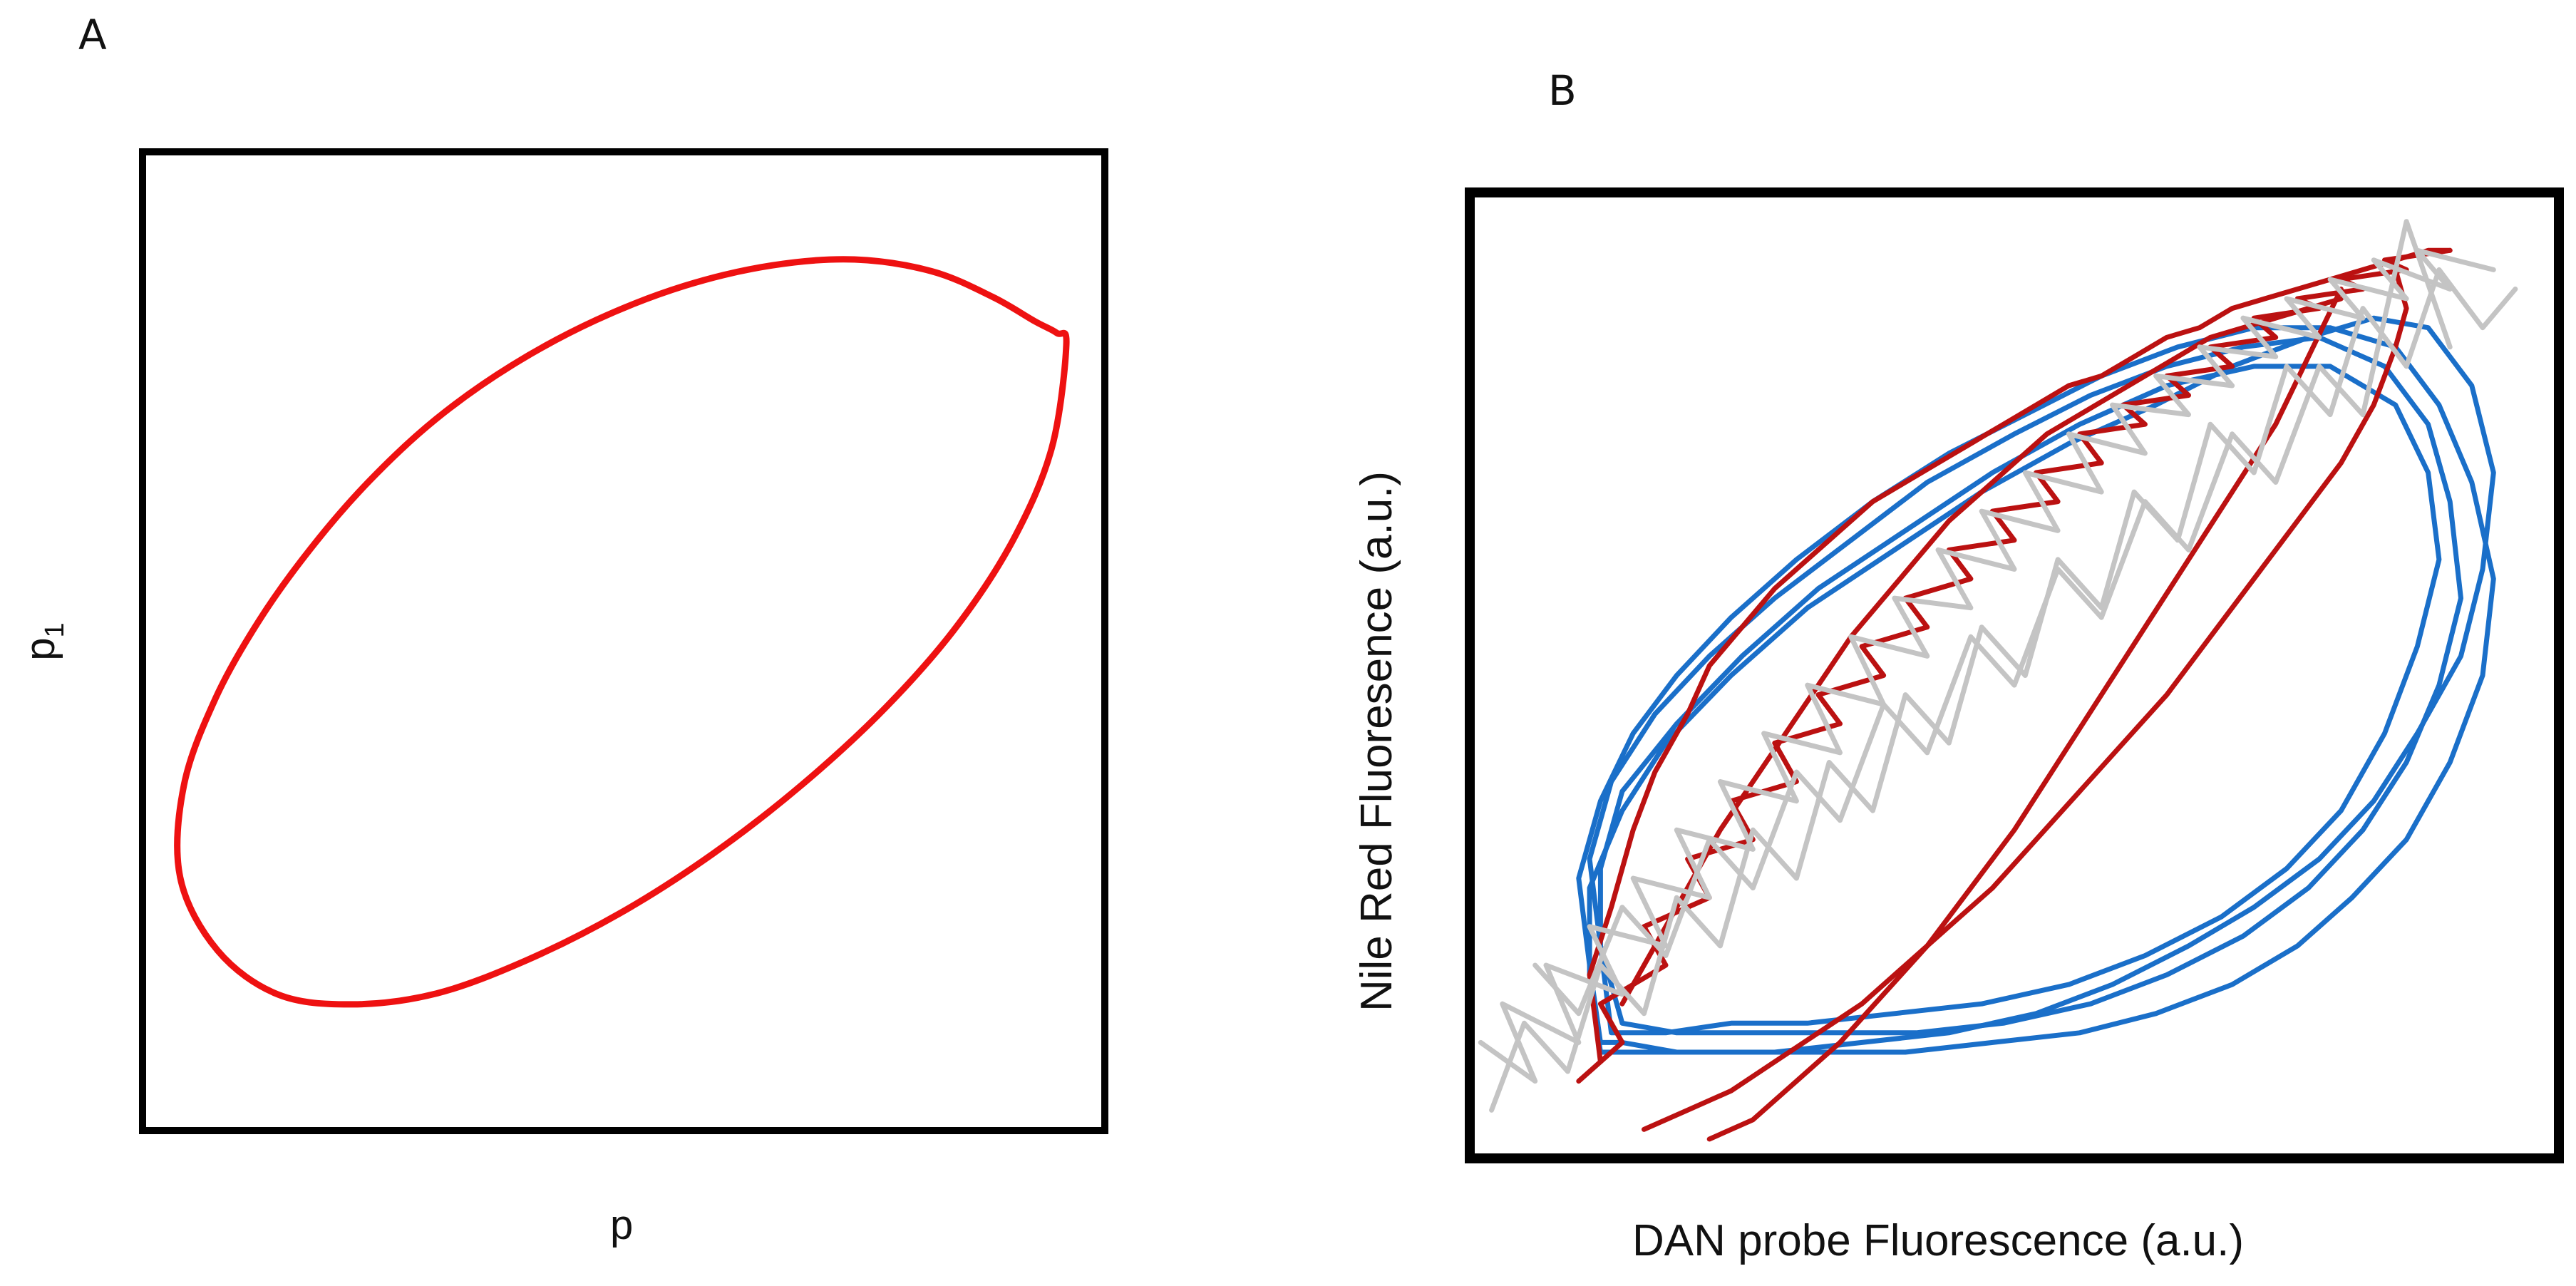 This screenshot has width=2576, height=1286. Describe the element at coordinates (622, 1225) in the screenshot. I see `panel-a-x-axis-label: p` at that location.